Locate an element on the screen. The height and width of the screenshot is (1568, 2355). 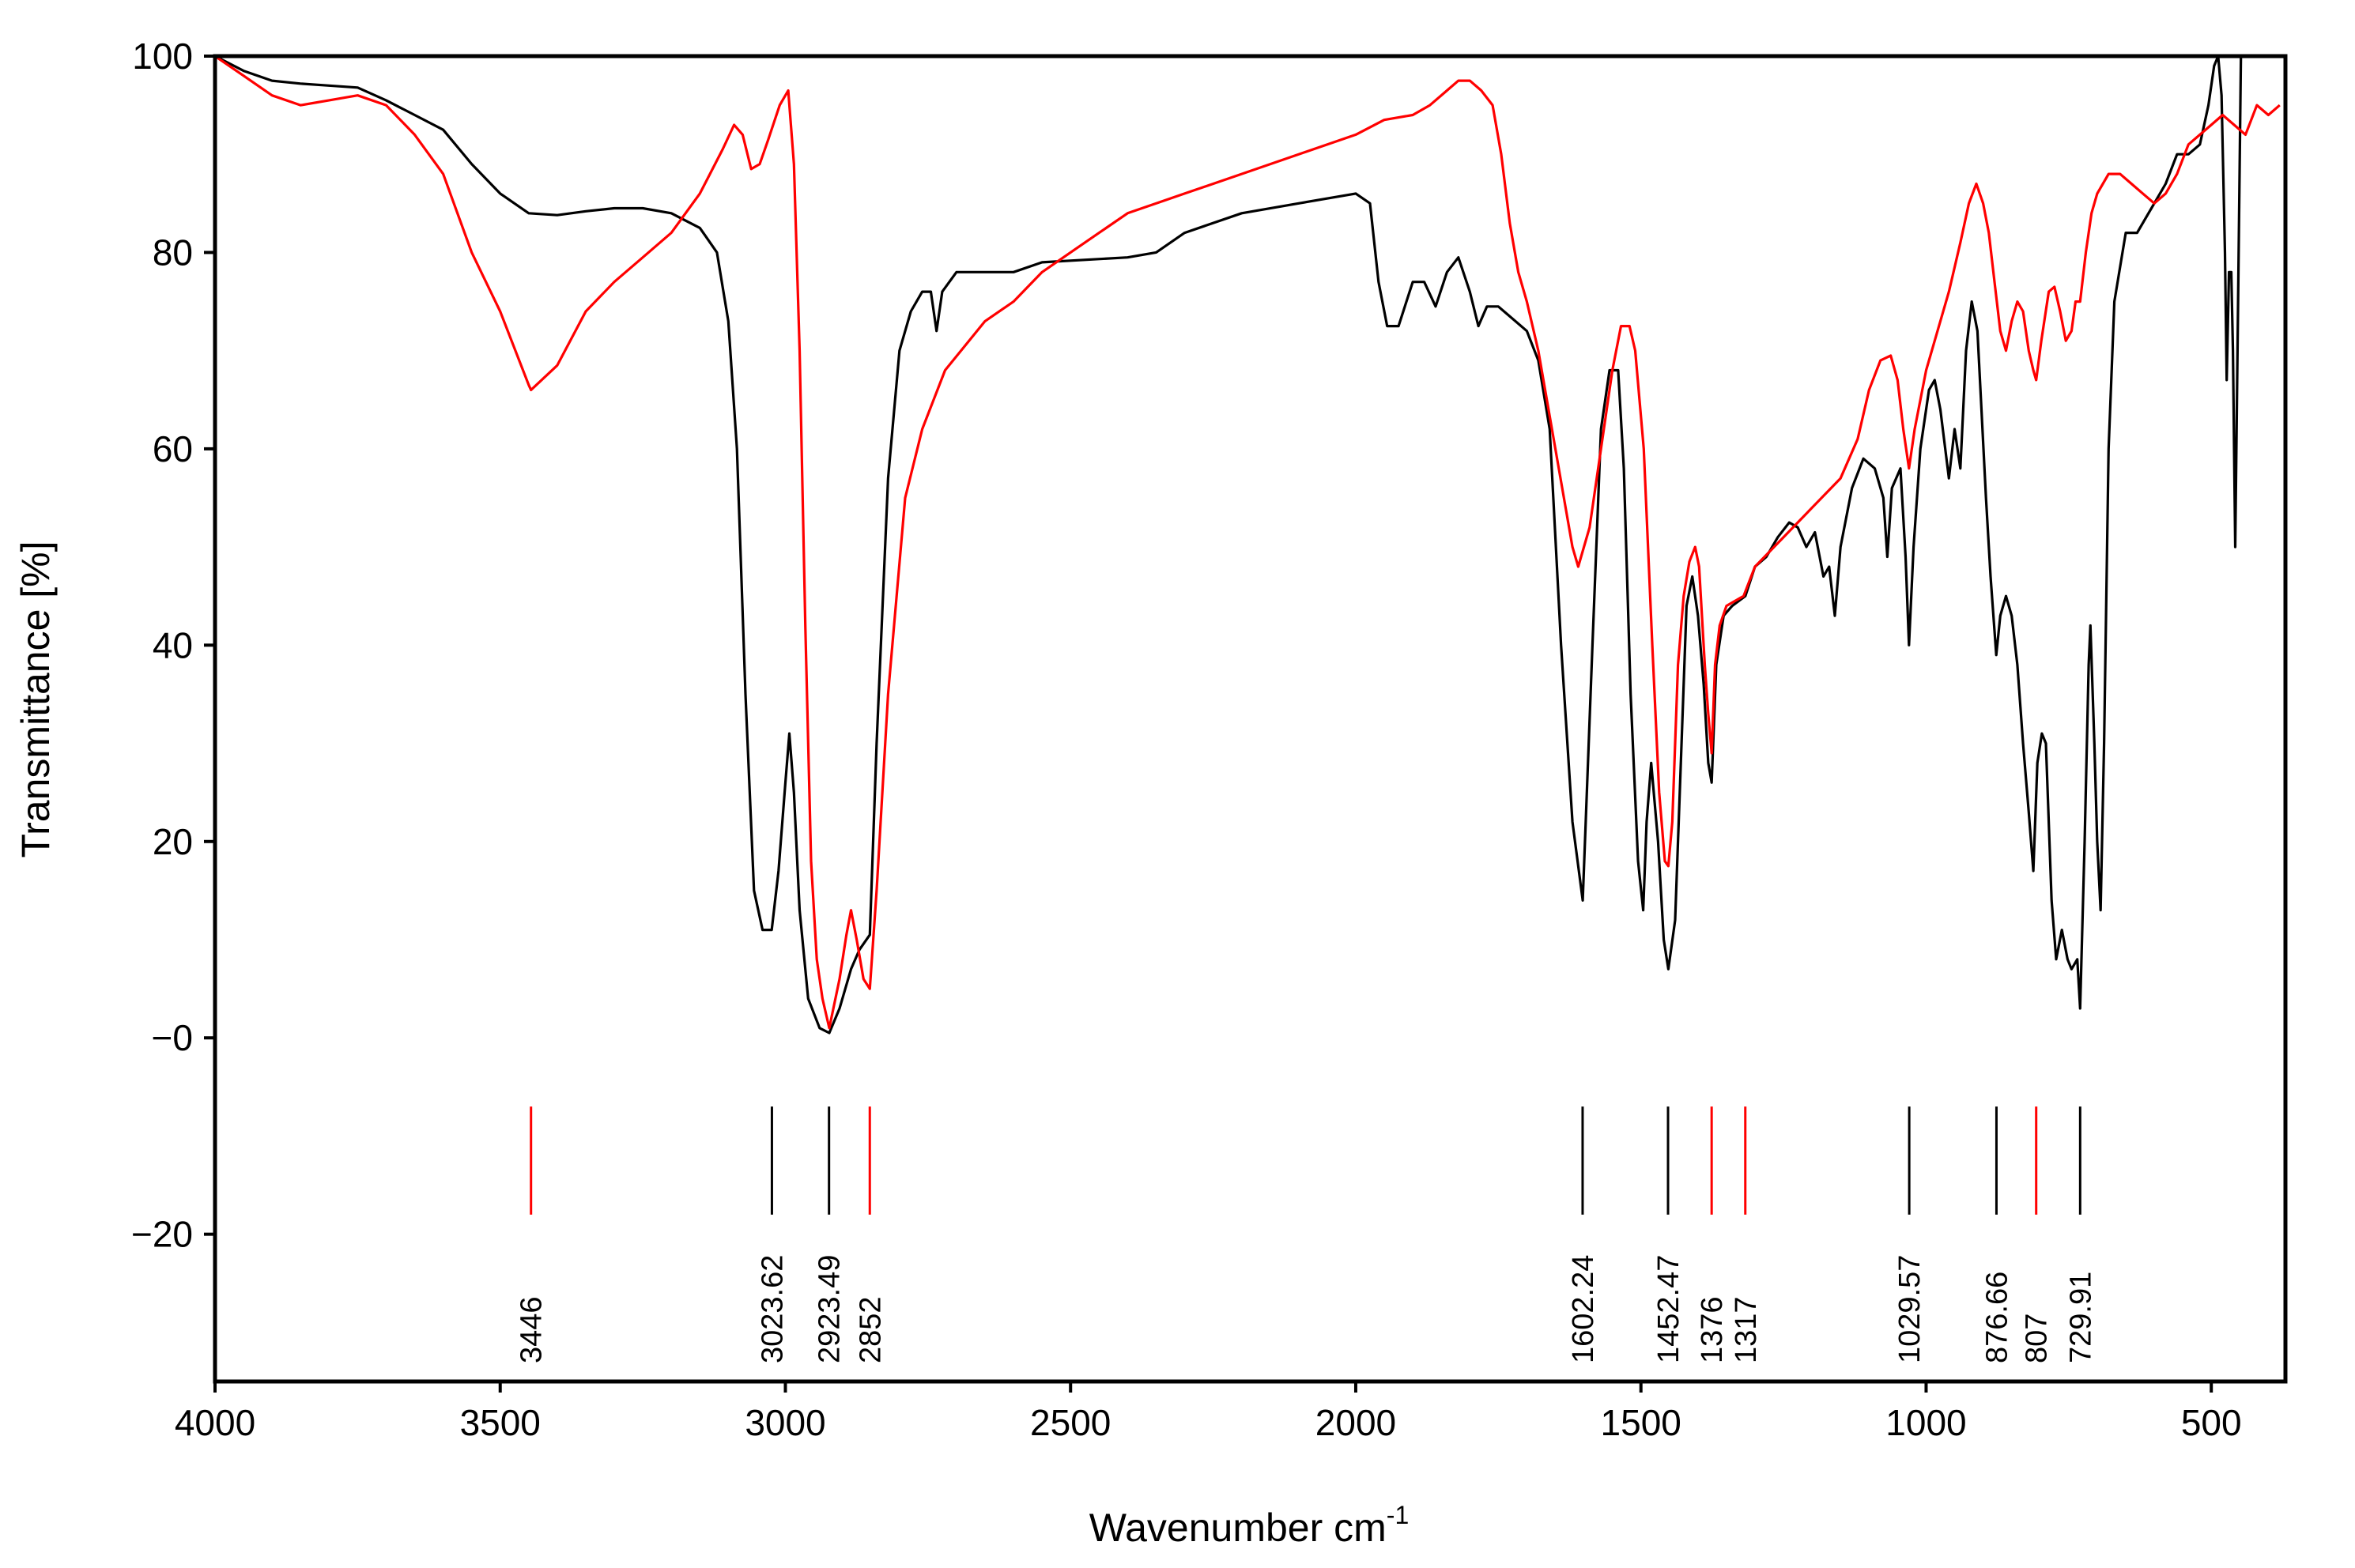
y-tick-label: 80 is located at coordinates (173, 252).